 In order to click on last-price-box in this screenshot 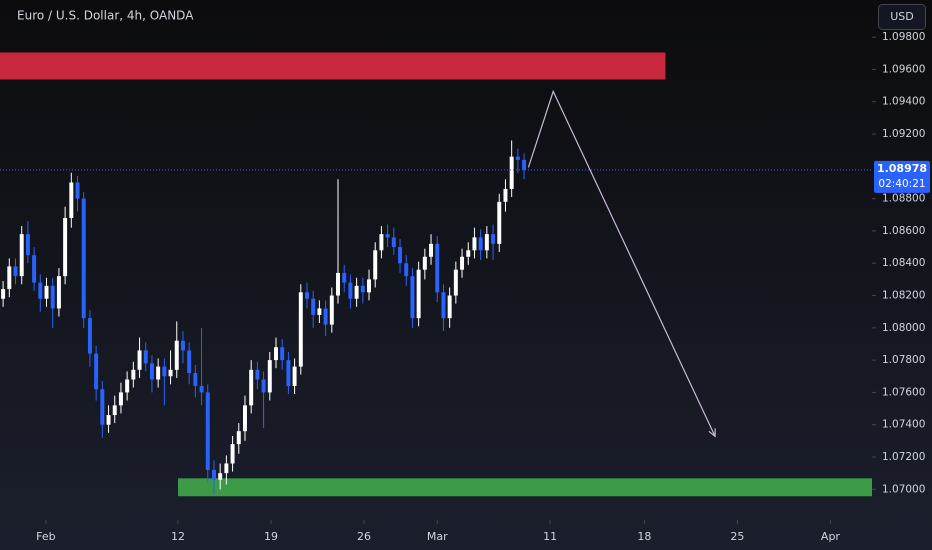, I will do `click(902, 176)`.